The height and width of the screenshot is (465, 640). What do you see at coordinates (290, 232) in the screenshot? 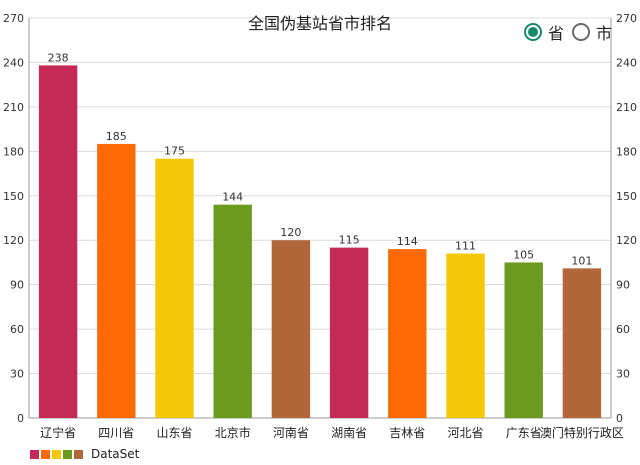
I see `bar-value-label: 120` at bounding box center [290, 232].